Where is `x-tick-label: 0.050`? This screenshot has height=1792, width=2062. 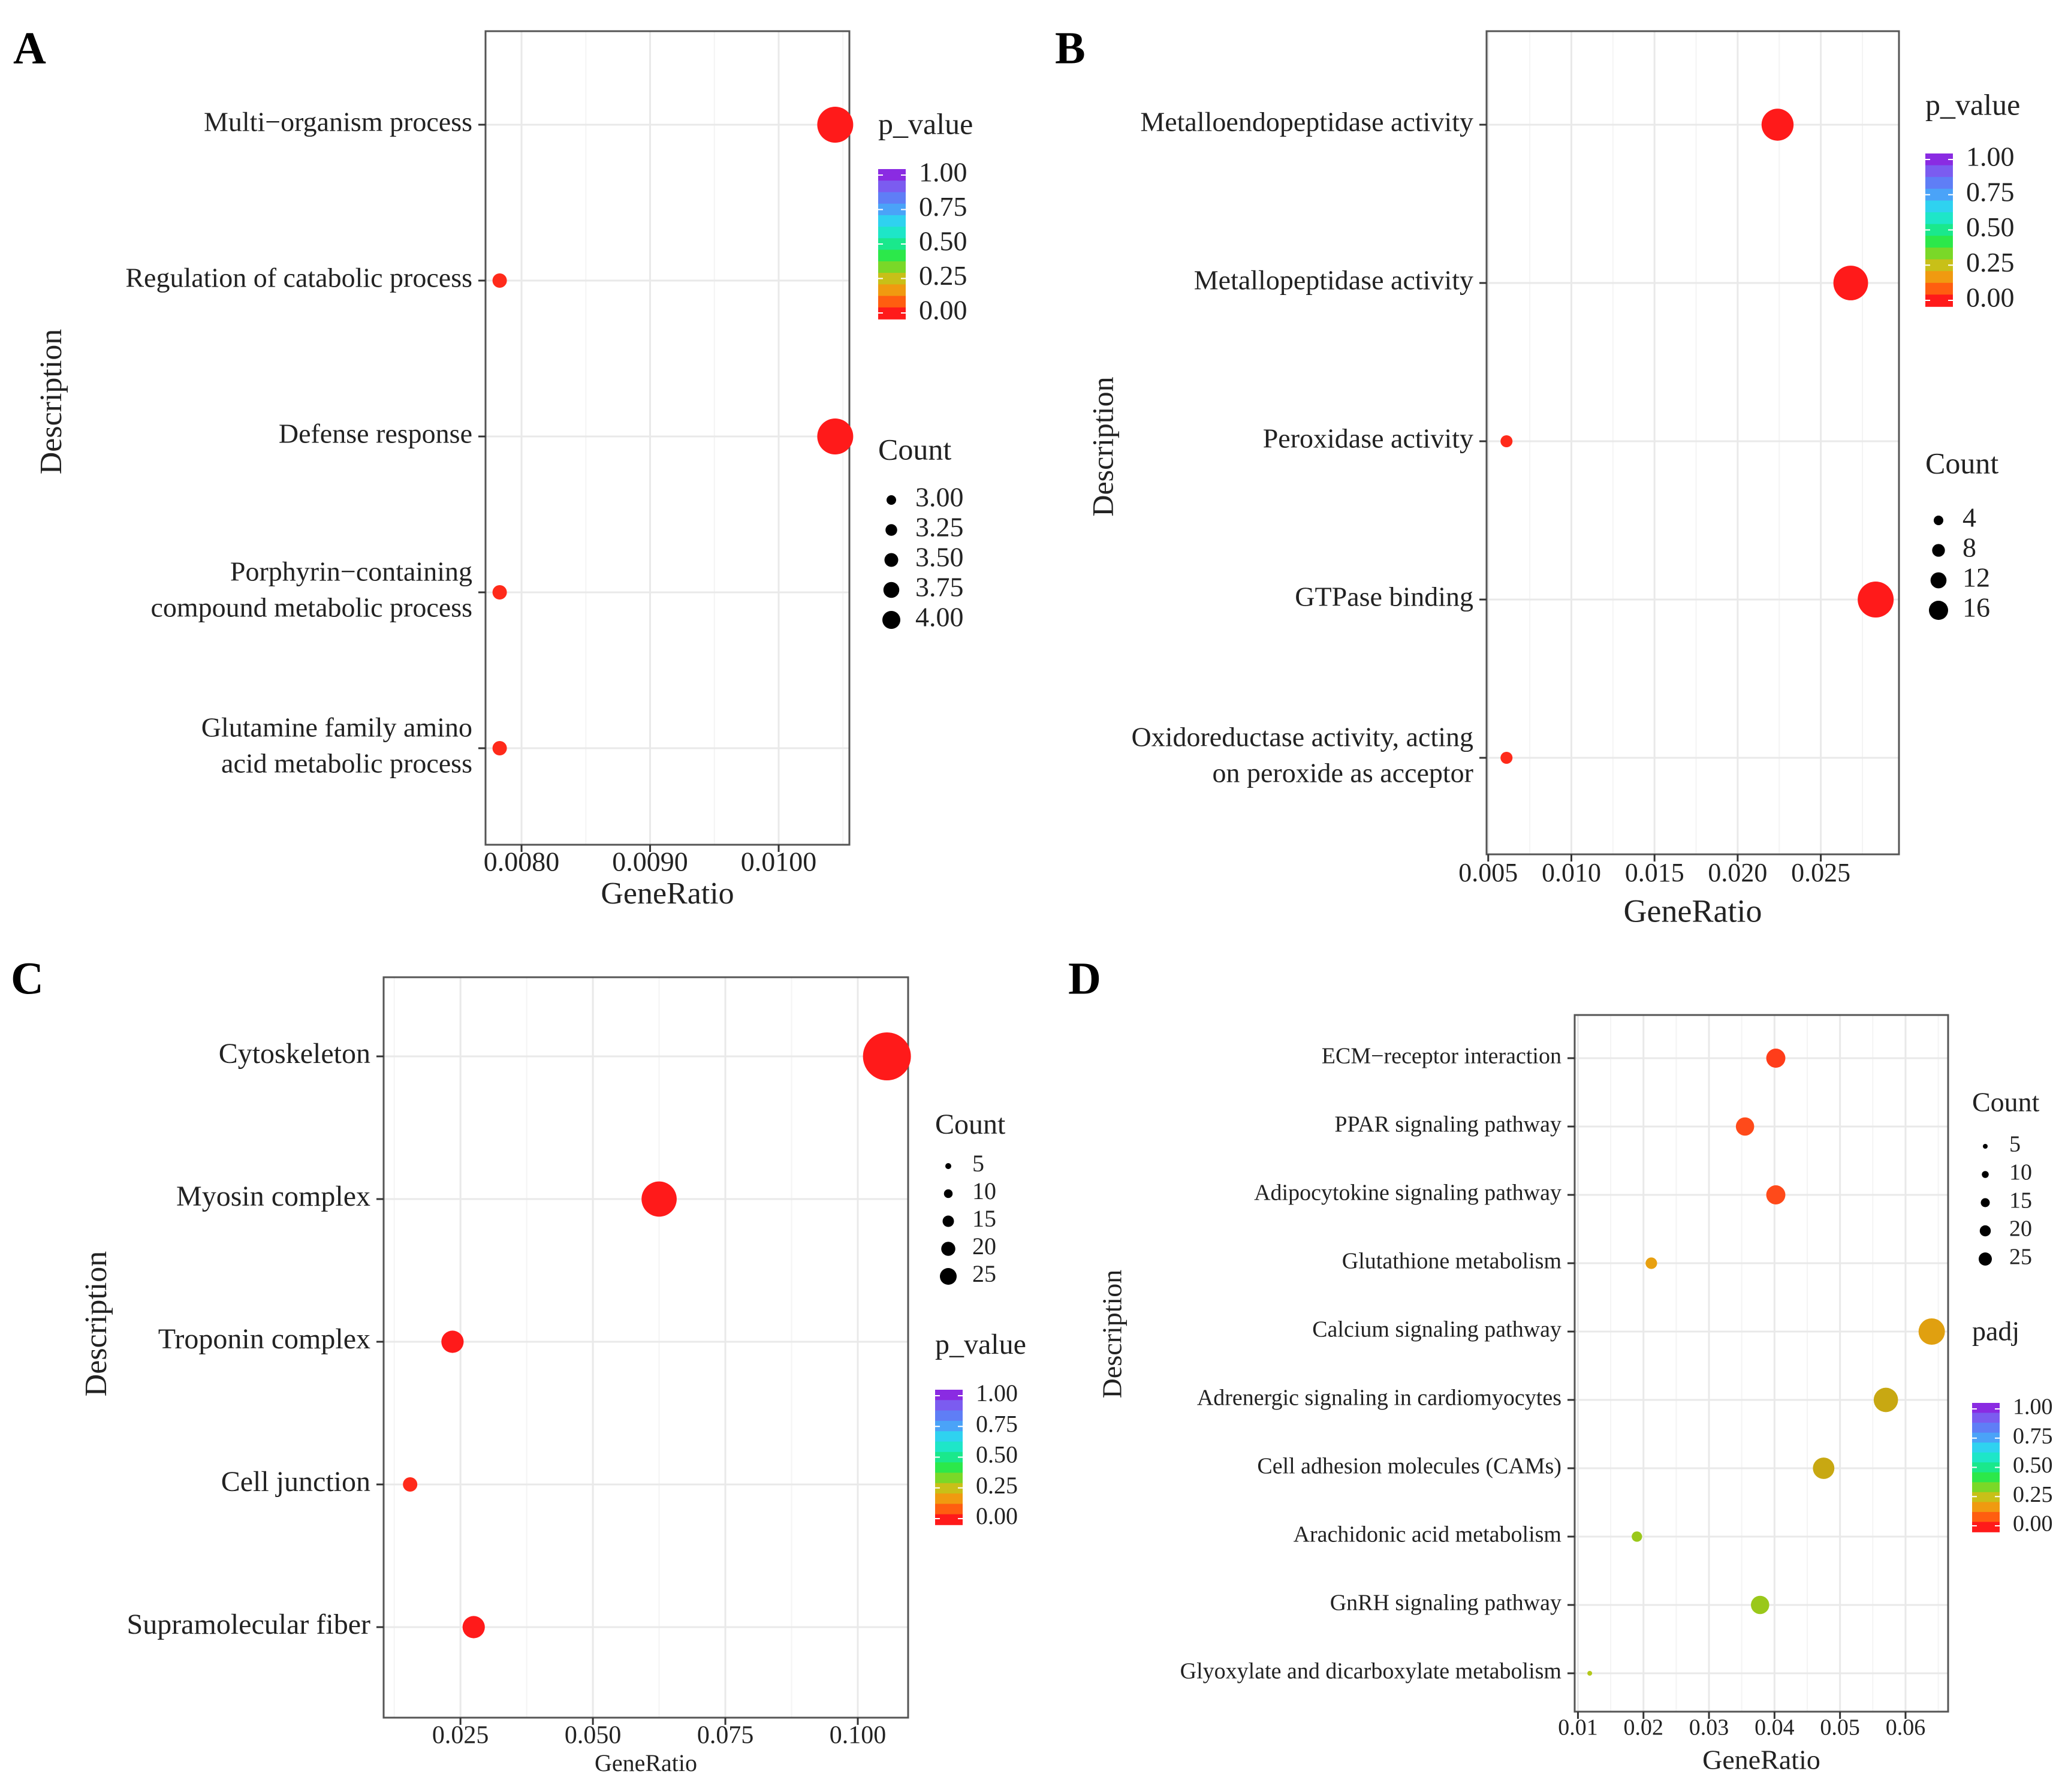
x-tick-label: 0.050 is located at coordinates (593, 1735).